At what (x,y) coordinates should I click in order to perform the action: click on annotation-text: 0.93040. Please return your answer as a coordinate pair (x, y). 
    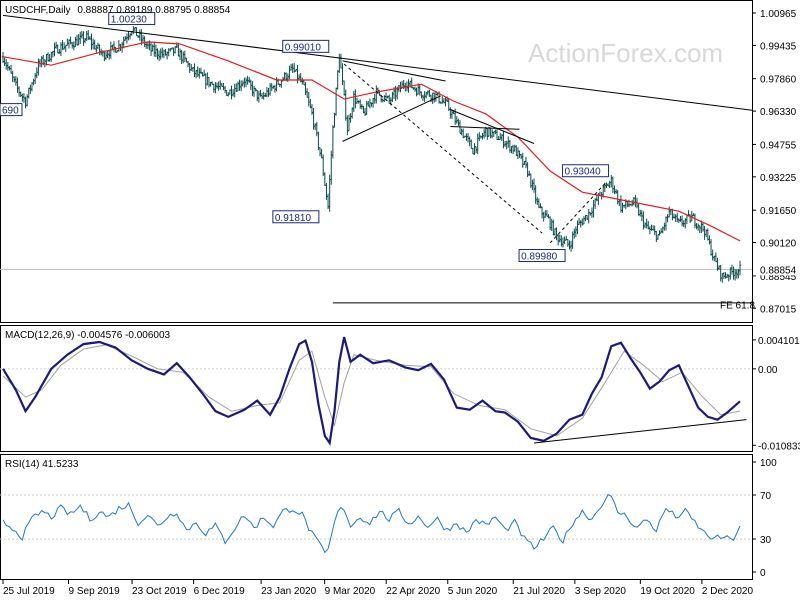
    Looking at the image, I should click on (583, 172).